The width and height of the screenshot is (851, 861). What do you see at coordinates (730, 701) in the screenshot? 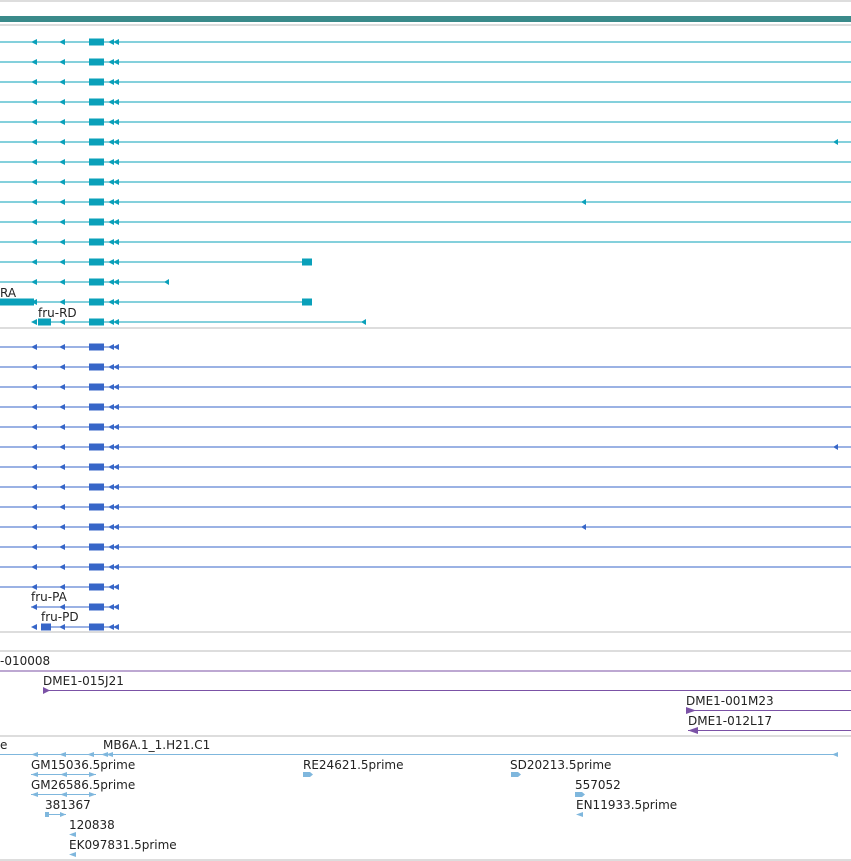
I see `clone-label-001m23: DME1-001M23` at bounding box center [730, 701].